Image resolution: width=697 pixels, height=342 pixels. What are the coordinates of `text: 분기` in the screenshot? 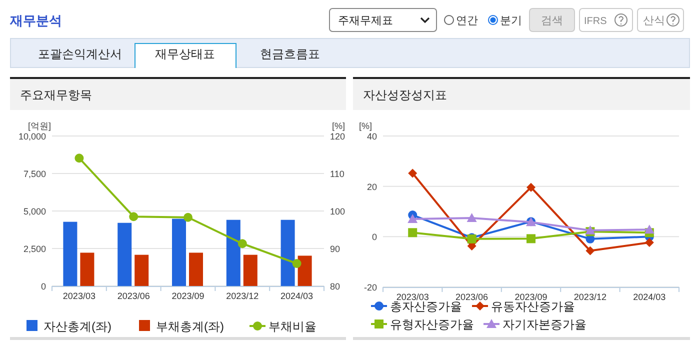 It's located at (511, 21).